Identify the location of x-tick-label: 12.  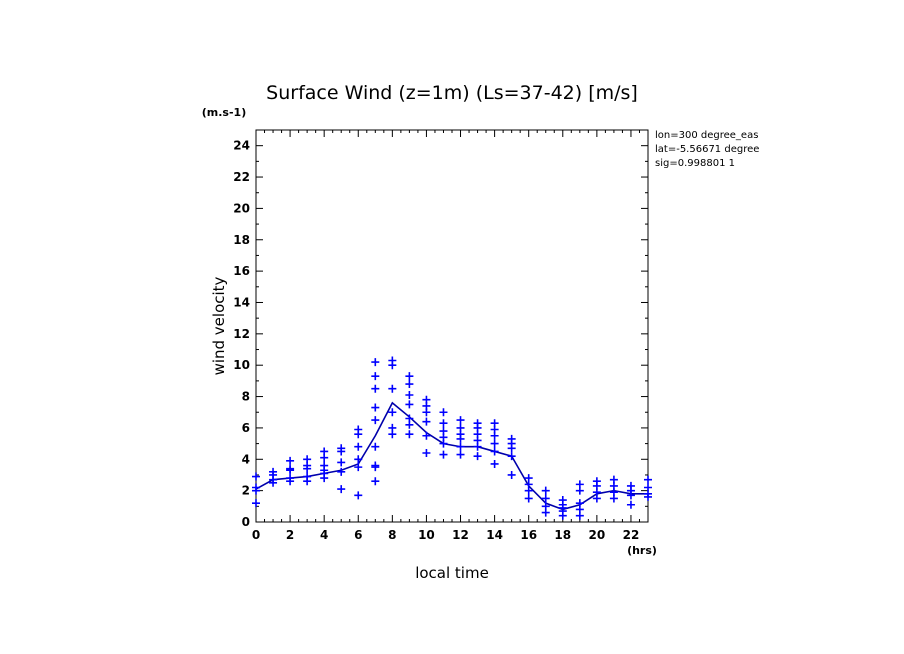
(460, 535).